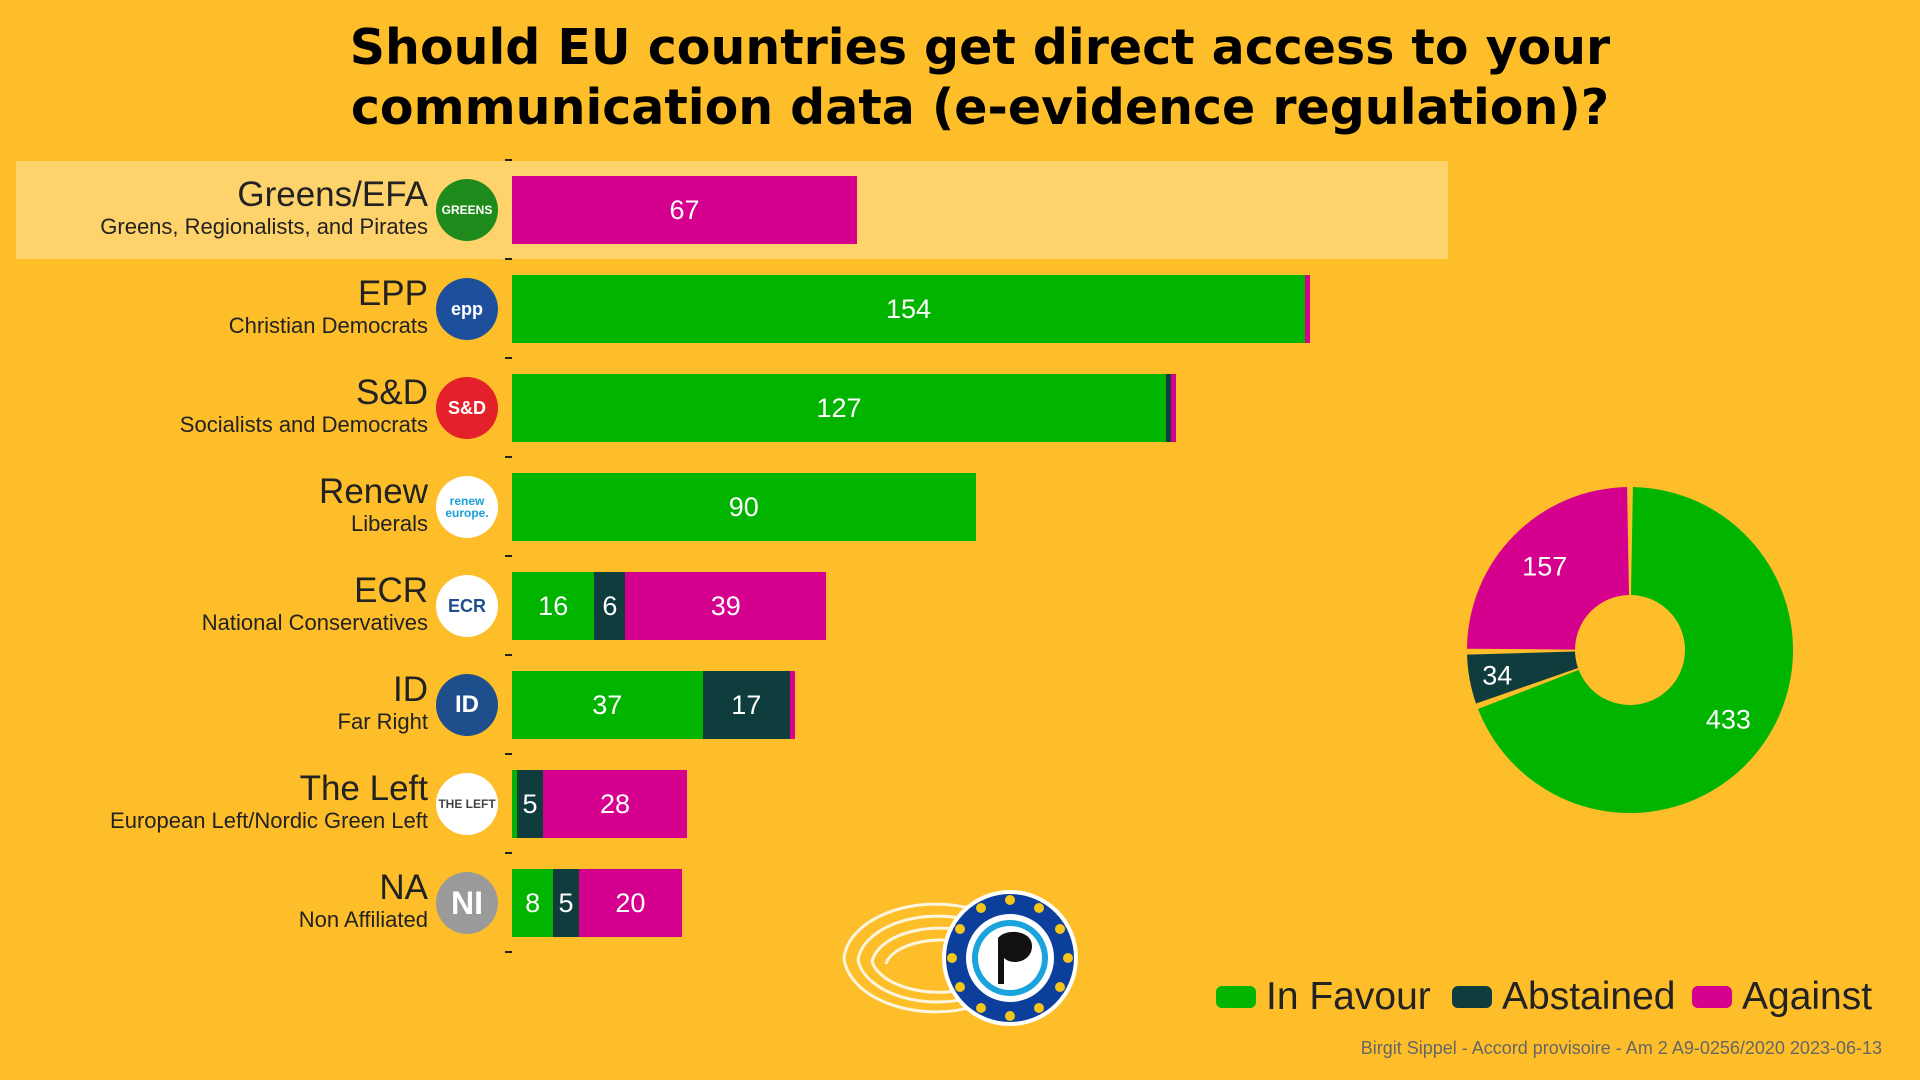 The image size is (1920, 1080). I want to click on bar-value-label: 17, so click(746, 704).